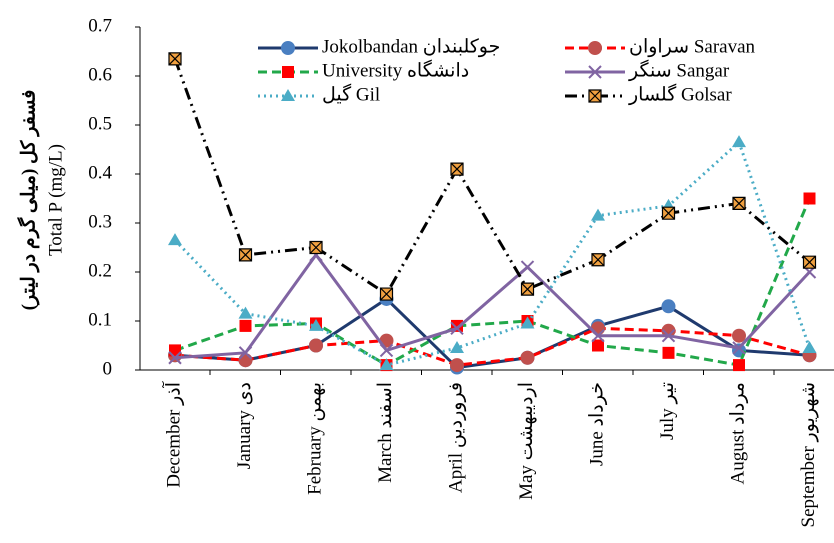 Image resolution: width=834 pixels, height=543 pixels. I want to click on x-tick-label: September شهریور, so click(808, 454).